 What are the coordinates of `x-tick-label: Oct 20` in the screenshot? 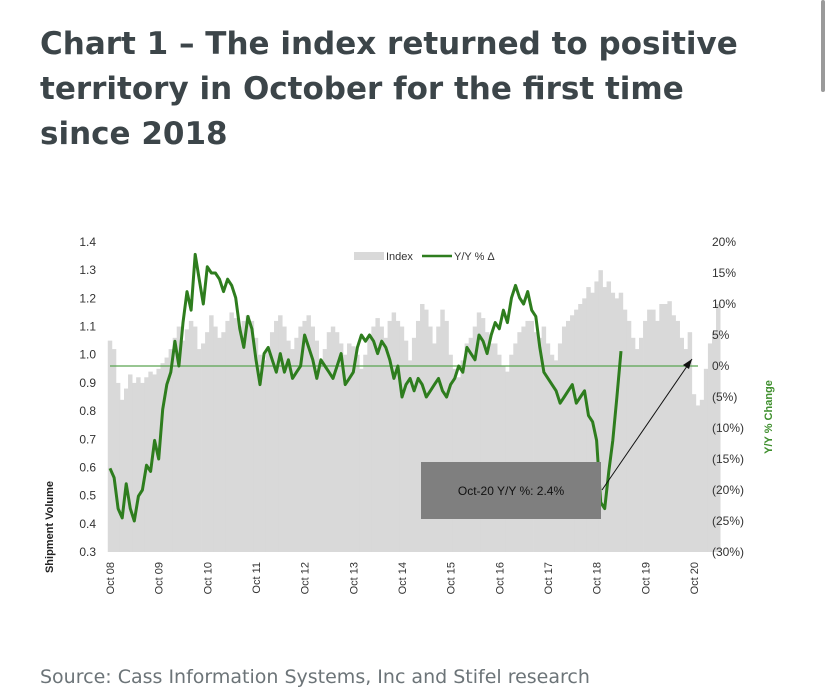 It's located at (695, 578).